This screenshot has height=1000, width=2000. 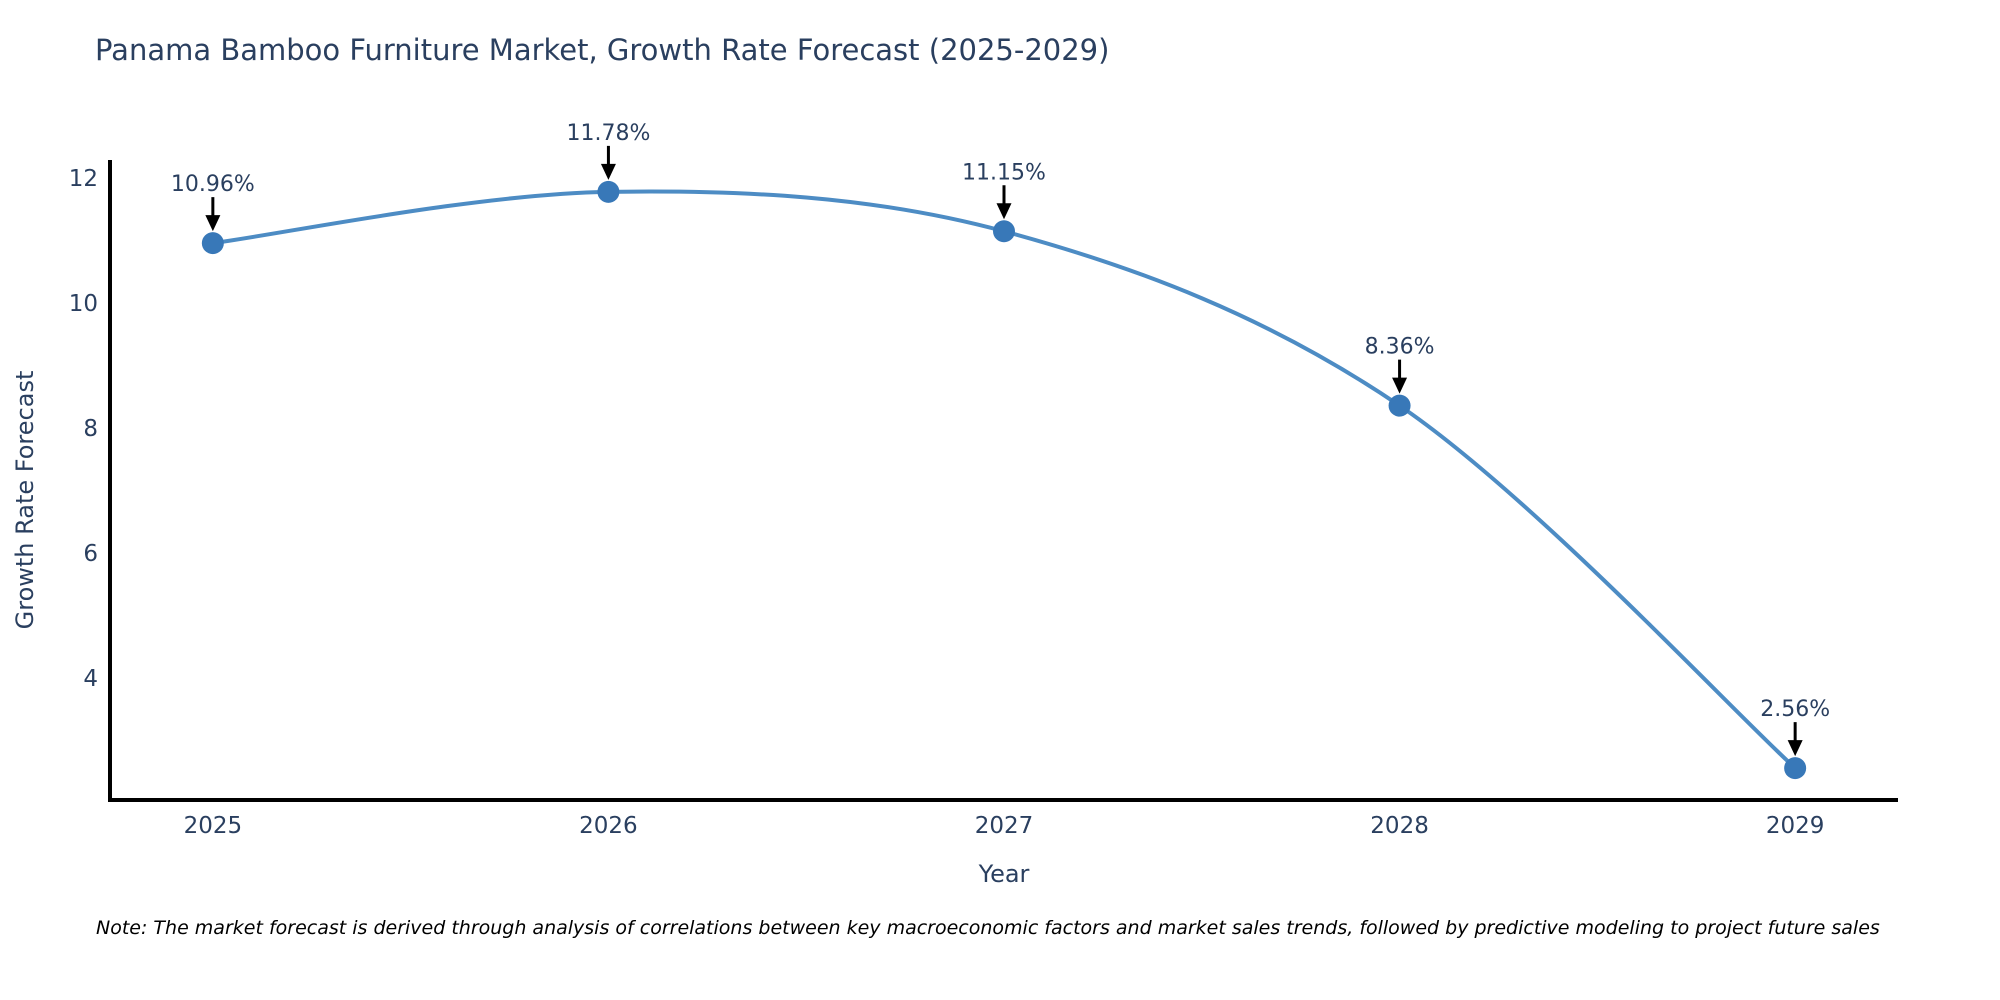 I want to click on y-tick-label: 4, so click(x=90, y=679).